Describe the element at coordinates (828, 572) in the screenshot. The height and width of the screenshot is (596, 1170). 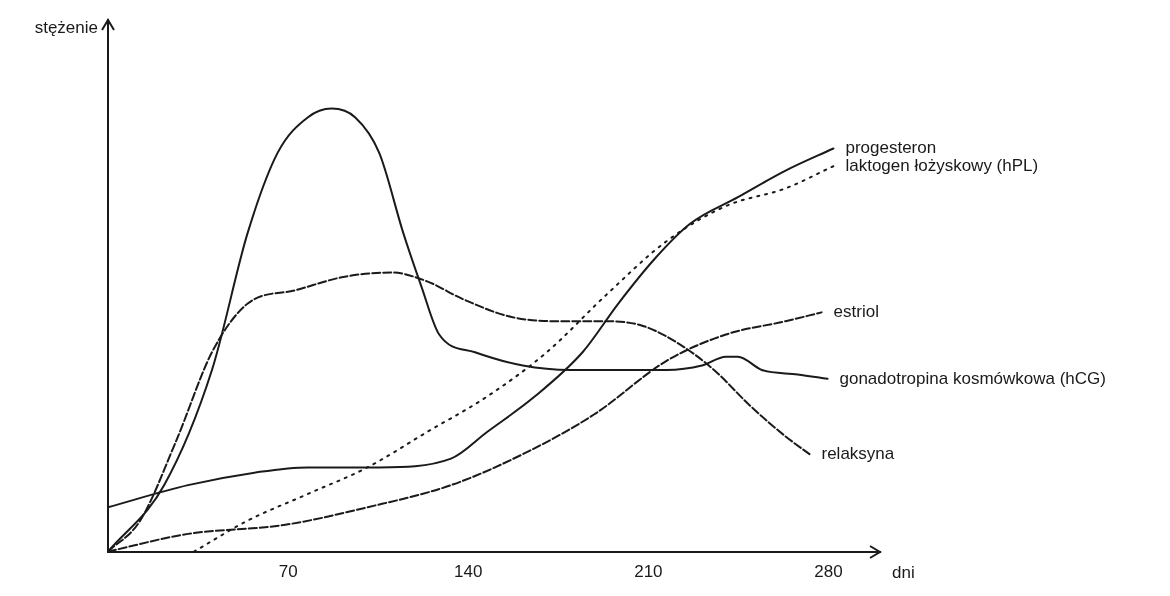
I see `x-tick-label: 280` at that location.